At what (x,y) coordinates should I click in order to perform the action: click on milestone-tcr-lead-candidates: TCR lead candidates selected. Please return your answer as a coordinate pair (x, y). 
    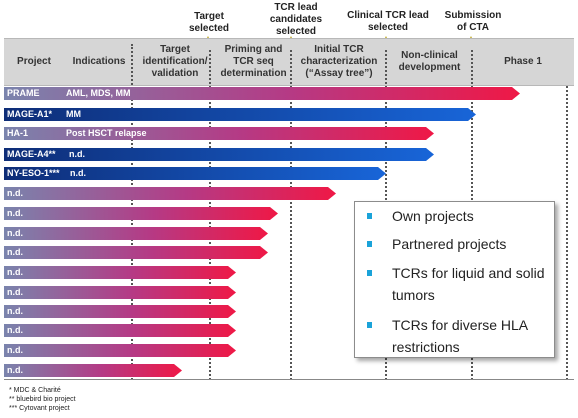
    Looking at the image, I should click on (296, 19).